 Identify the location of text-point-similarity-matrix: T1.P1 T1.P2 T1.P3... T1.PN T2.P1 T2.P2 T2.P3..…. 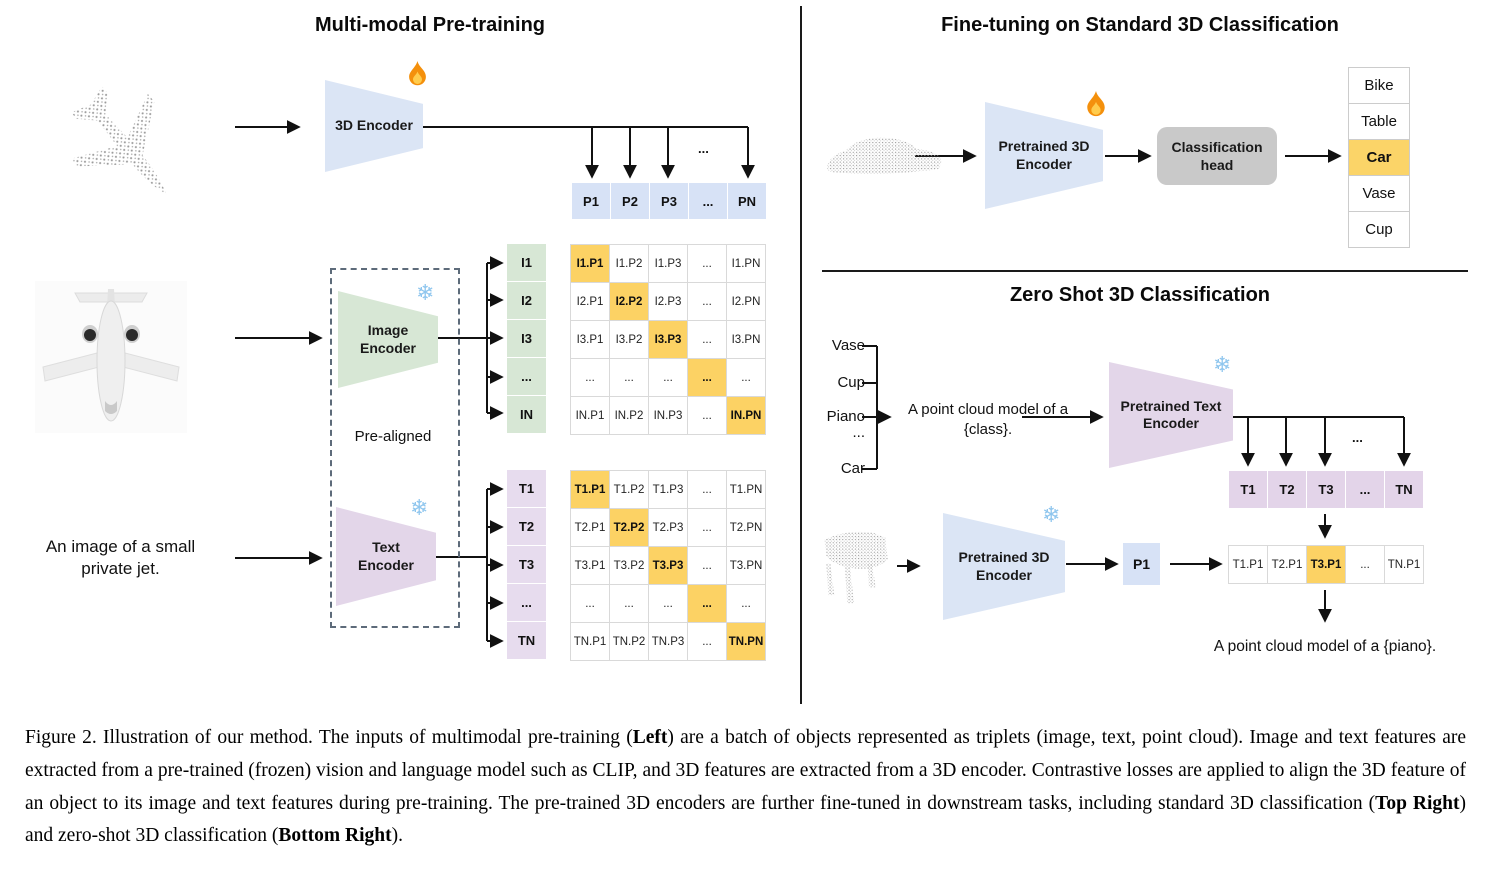
(668, 565).